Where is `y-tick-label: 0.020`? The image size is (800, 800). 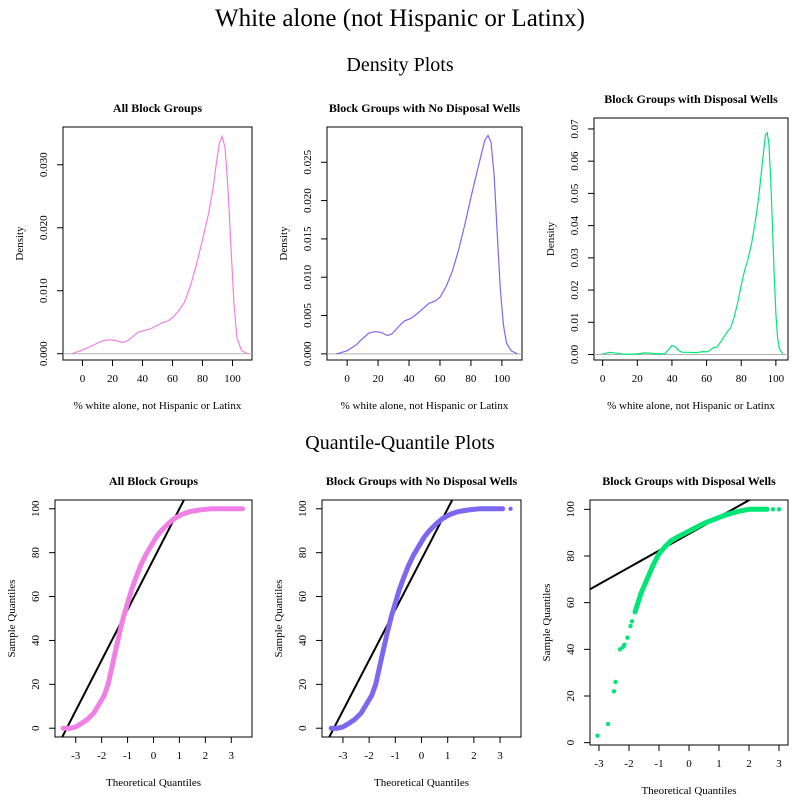 y-tick-label: 0.020 is located at coordinates (44, 227).